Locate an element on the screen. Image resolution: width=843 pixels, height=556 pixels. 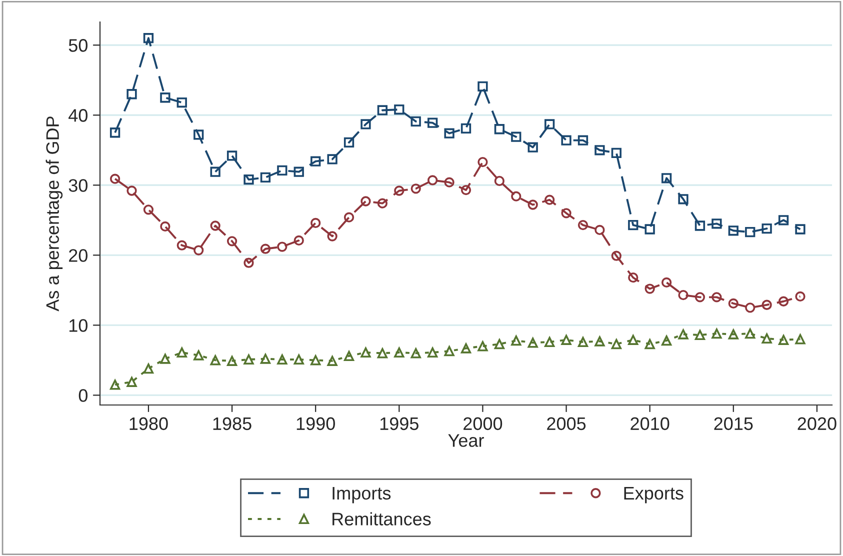
x-tick-label: 2010 is located at coordinates (650, 423).